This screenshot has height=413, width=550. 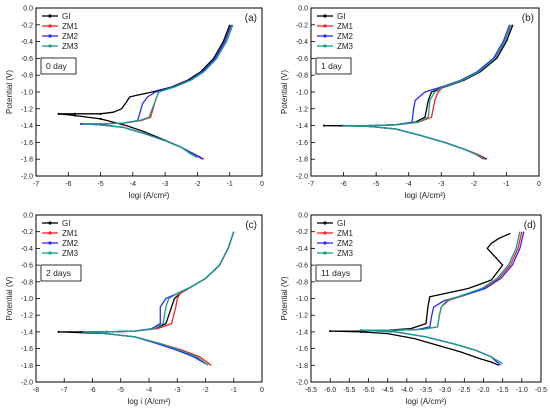 What do you see at coordinates (503, 390) in the screenshot?
I see `x-tick-label: -1.5` at bounding box center [503, 390].